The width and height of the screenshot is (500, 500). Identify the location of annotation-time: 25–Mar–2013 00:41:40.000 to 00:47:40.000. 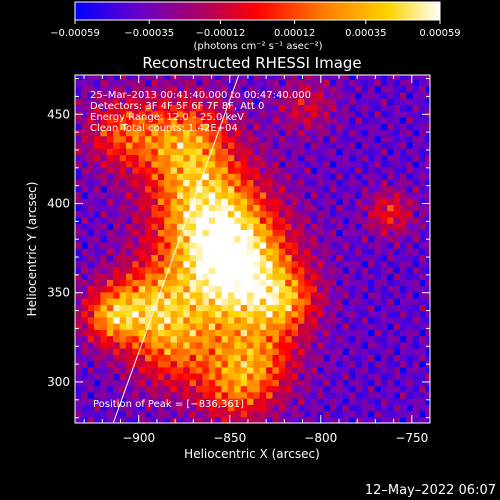
(200, 95).